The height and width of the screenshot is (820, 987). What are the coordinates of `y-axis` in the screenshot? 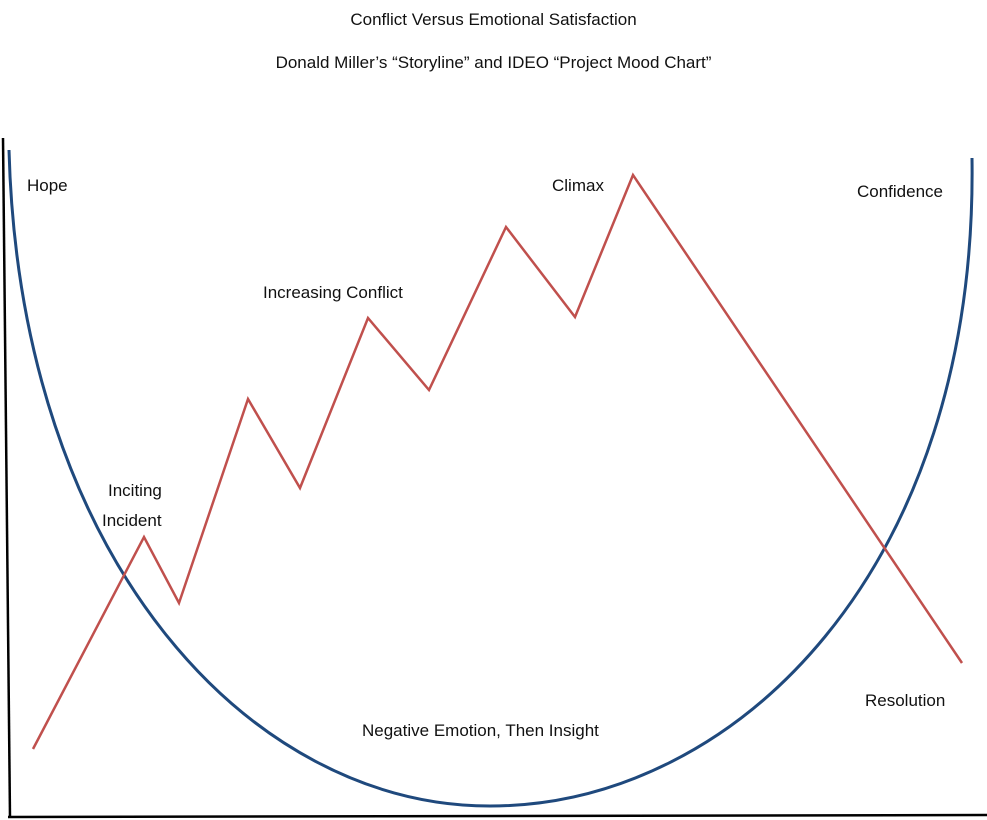 It's located at (6, 478).